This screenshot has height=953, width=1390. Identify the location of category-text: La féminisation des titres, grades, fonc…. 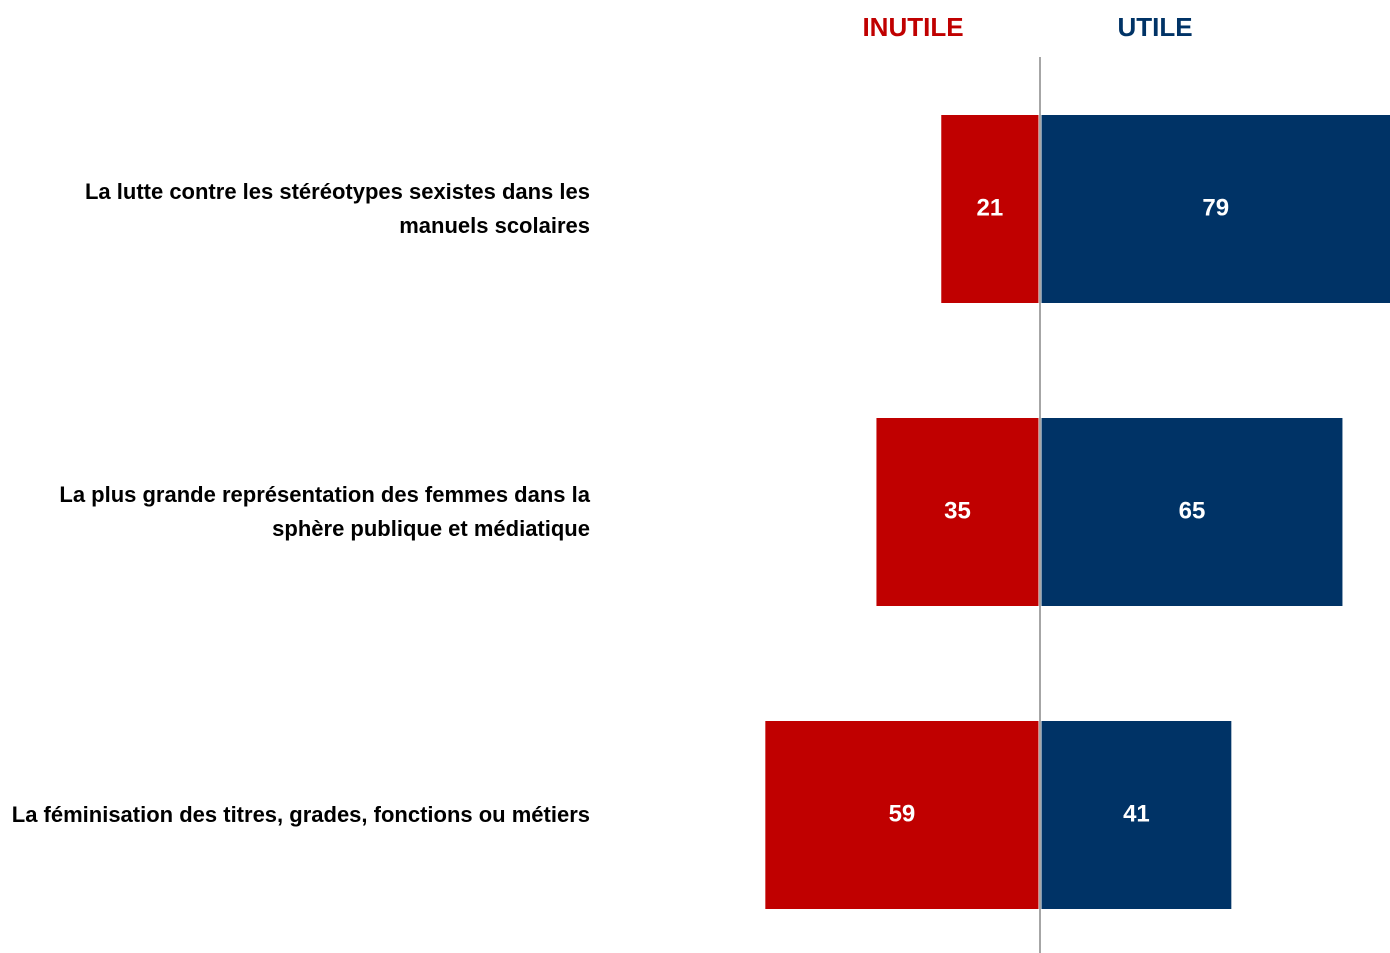
(300, 814).